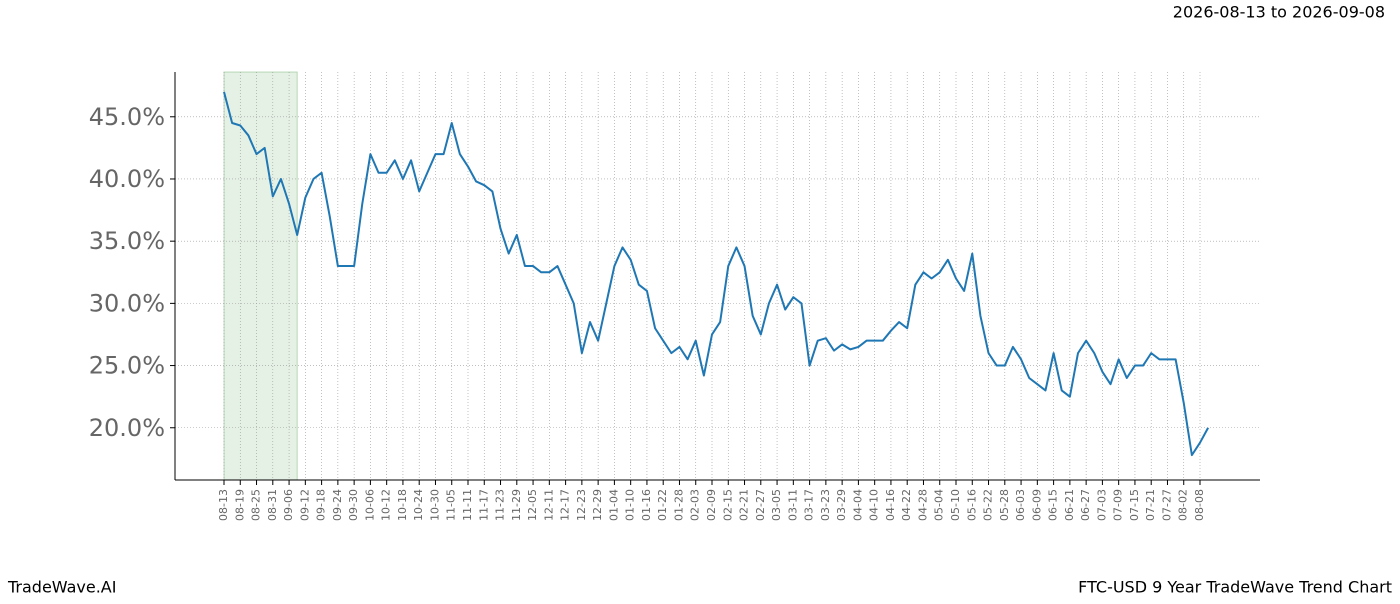  Describe the element at coordinates (776, 505) in the screenshot. I see `x-tick-label: 03-05` at that location.